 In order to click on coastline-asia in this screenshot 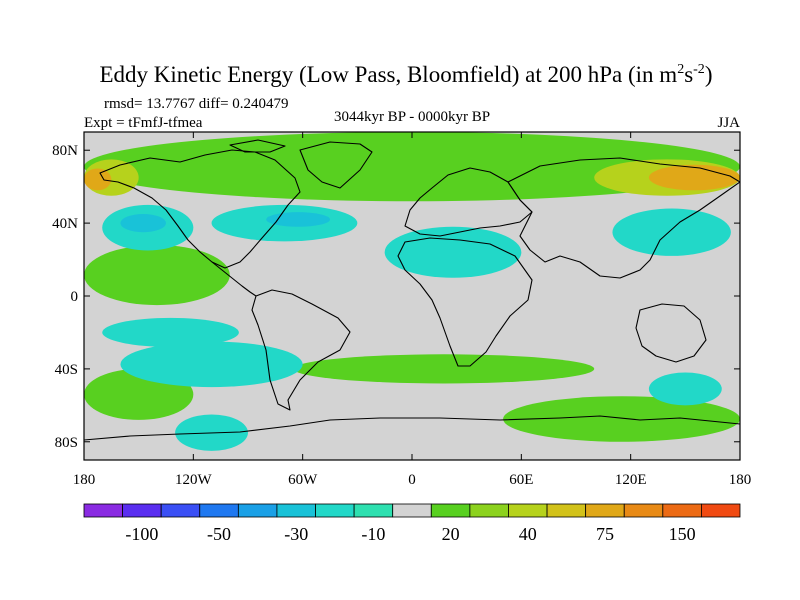, I will do `click(623, 218)`.